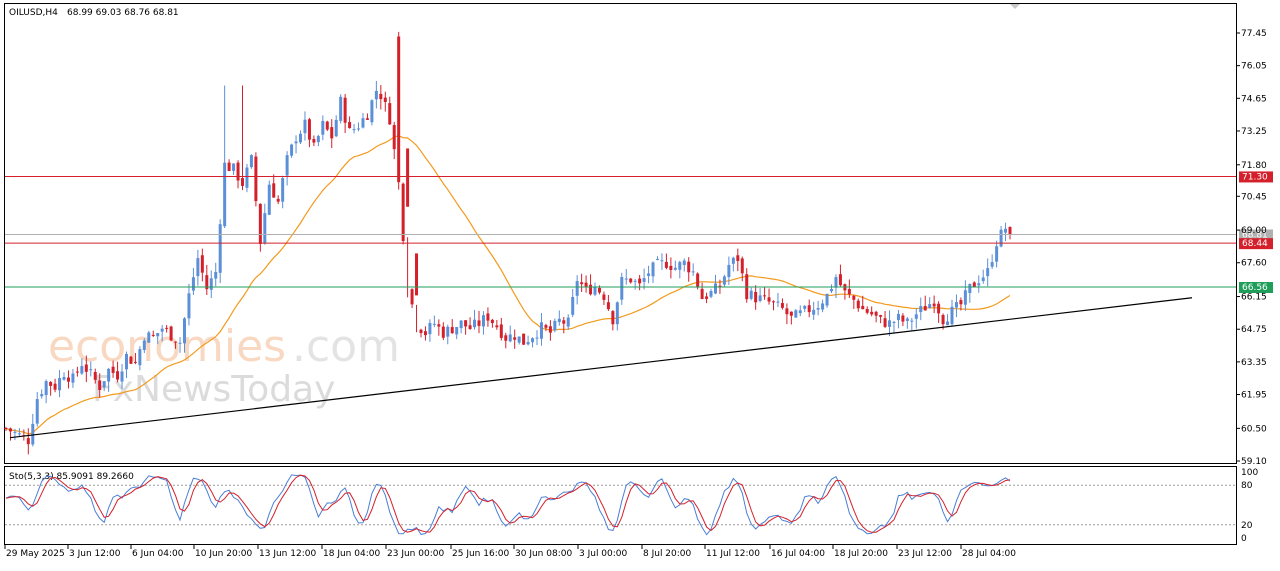 This screenshot has width=1280, height=571. Describe the element at coordinates (95, 554) in the screenshot. I see `x-tick-label: 3 Jun 12:00` at that location.